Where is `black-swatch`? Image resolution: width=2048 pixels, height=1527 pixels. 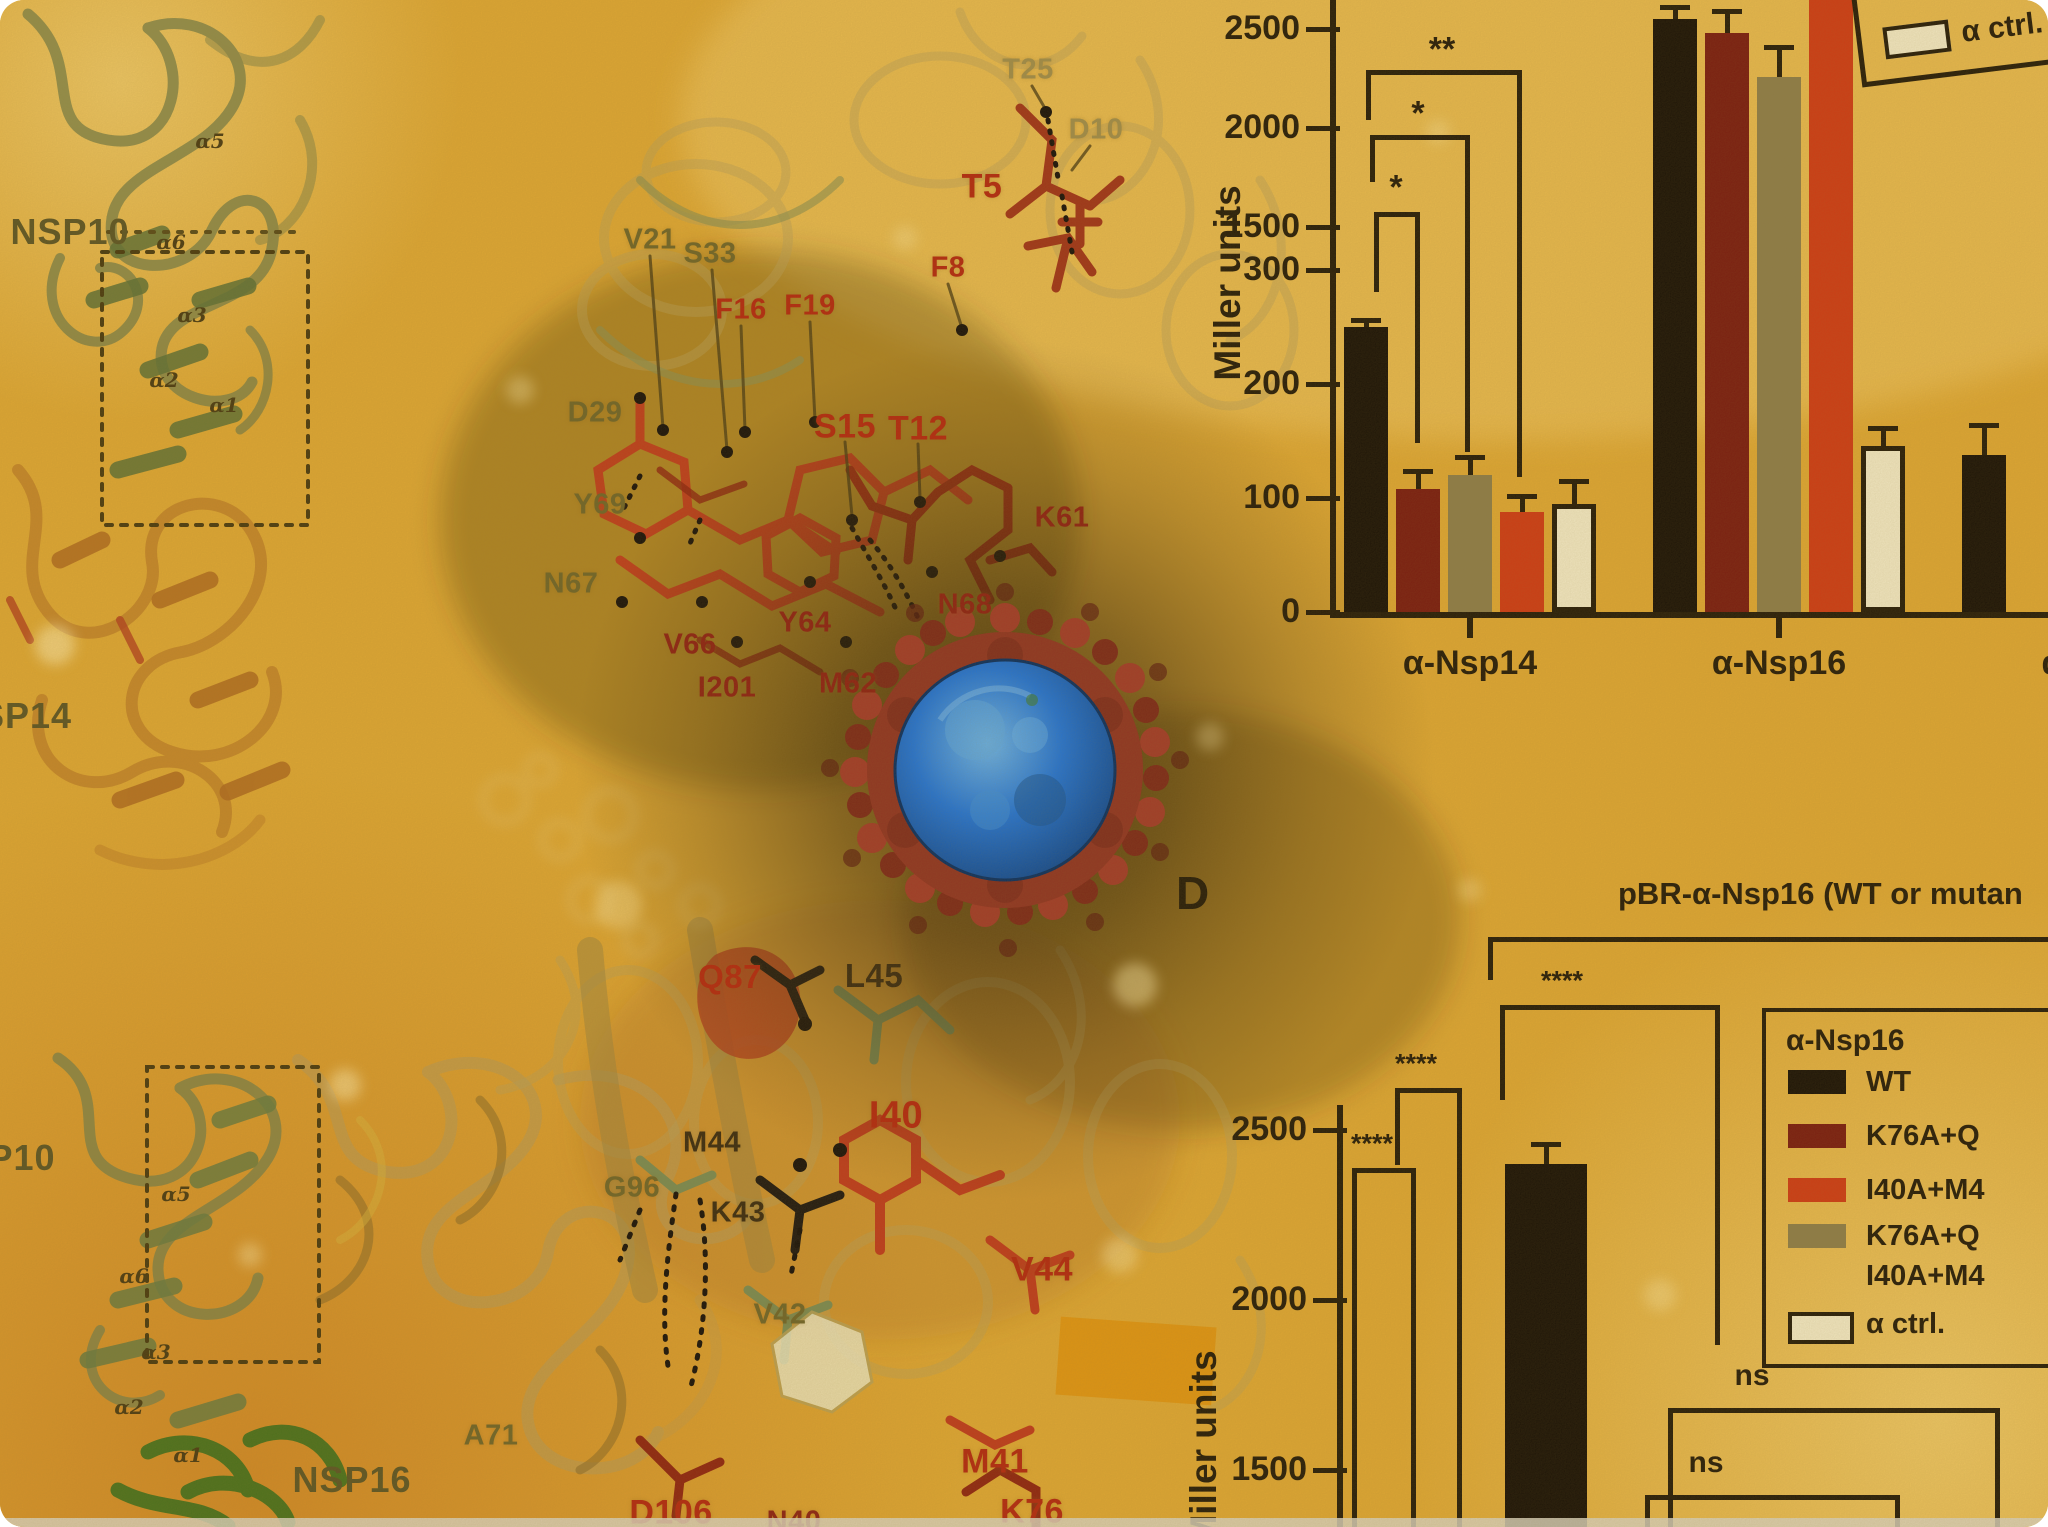 black-swatch is located at coordinates (1817, 1082).